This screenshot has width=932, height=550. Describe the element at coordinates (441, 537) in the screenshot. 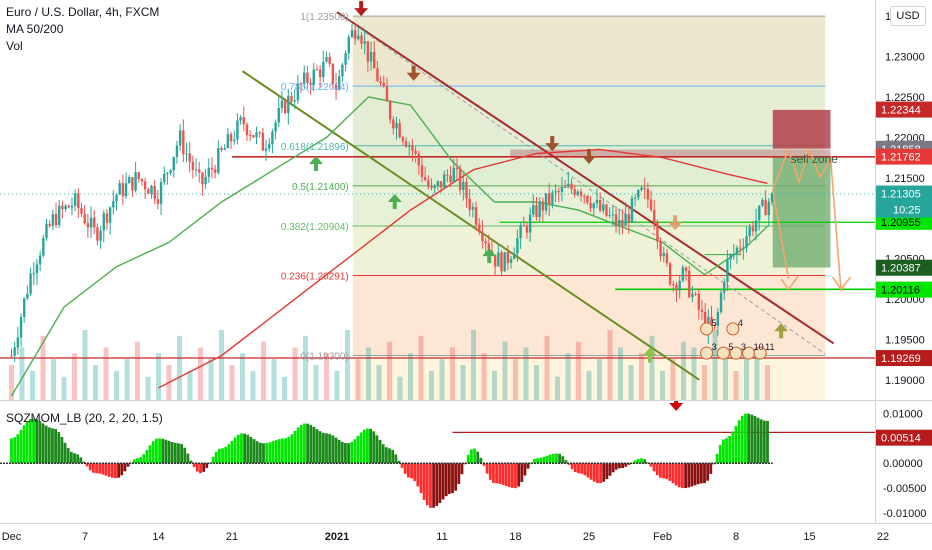

I see `time-tick-label: 11` at that location.